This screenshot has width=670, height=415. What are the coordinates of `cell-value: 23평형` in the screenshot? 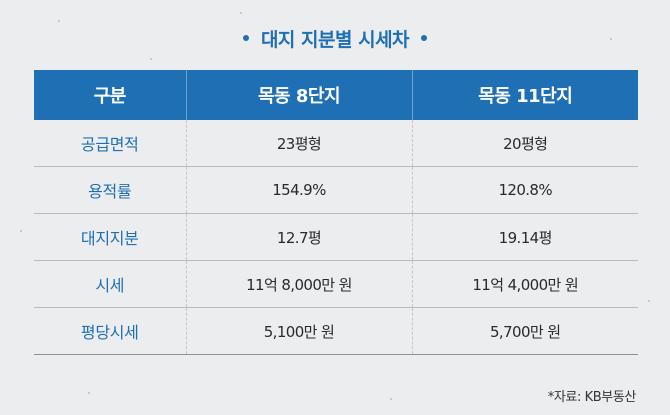 It's located at (298, 143).